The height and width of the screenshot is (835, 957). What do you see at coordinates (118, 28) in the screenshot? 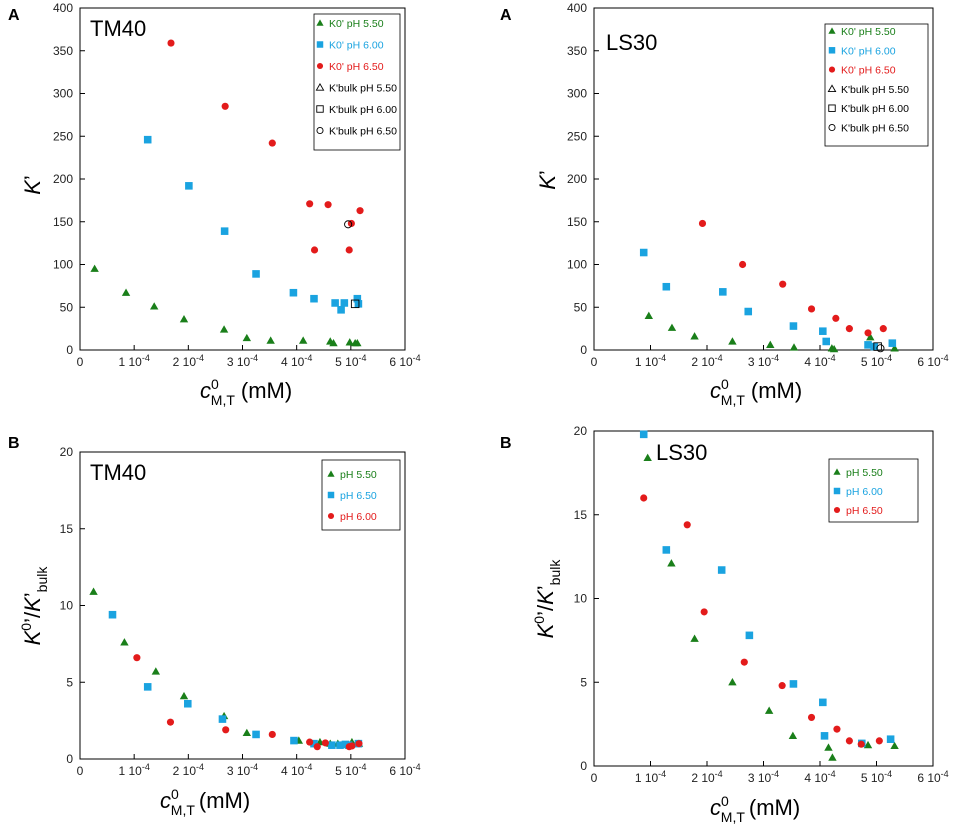
I see `panel-title: TM40` at bounding box center [118, 28].